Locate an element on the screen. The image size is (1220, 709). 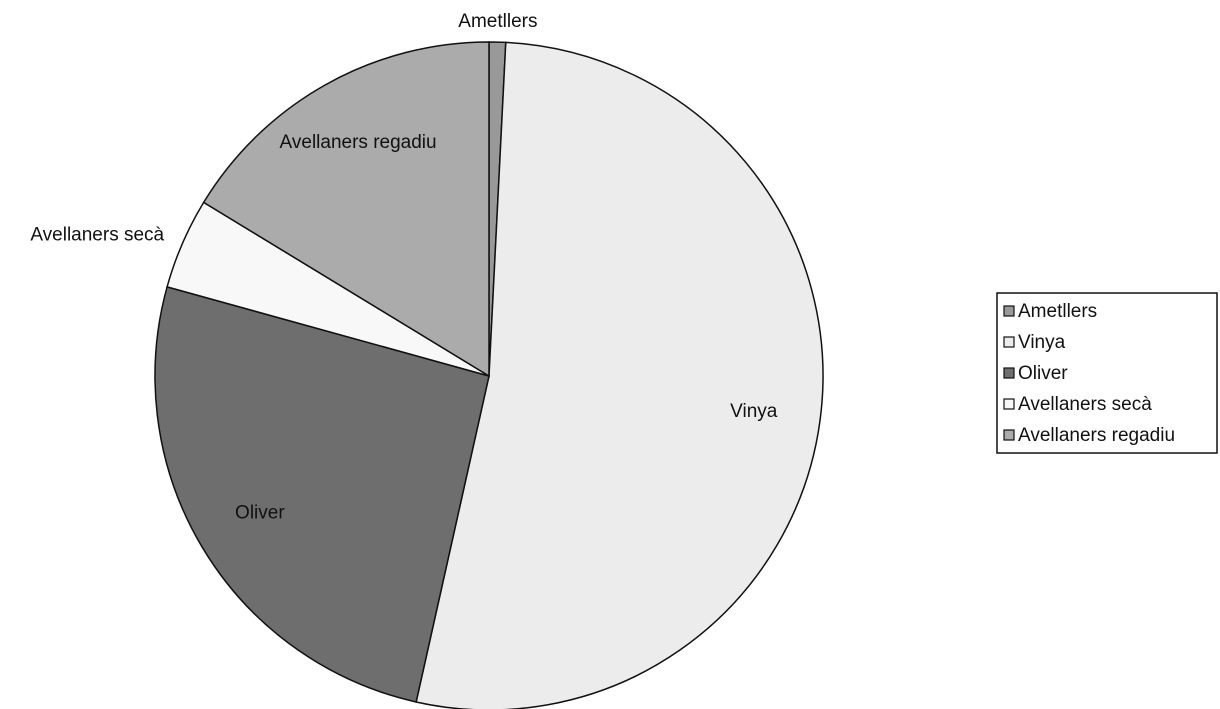
legend-label: Avellaners secà is located at coordinates (1085, 404).